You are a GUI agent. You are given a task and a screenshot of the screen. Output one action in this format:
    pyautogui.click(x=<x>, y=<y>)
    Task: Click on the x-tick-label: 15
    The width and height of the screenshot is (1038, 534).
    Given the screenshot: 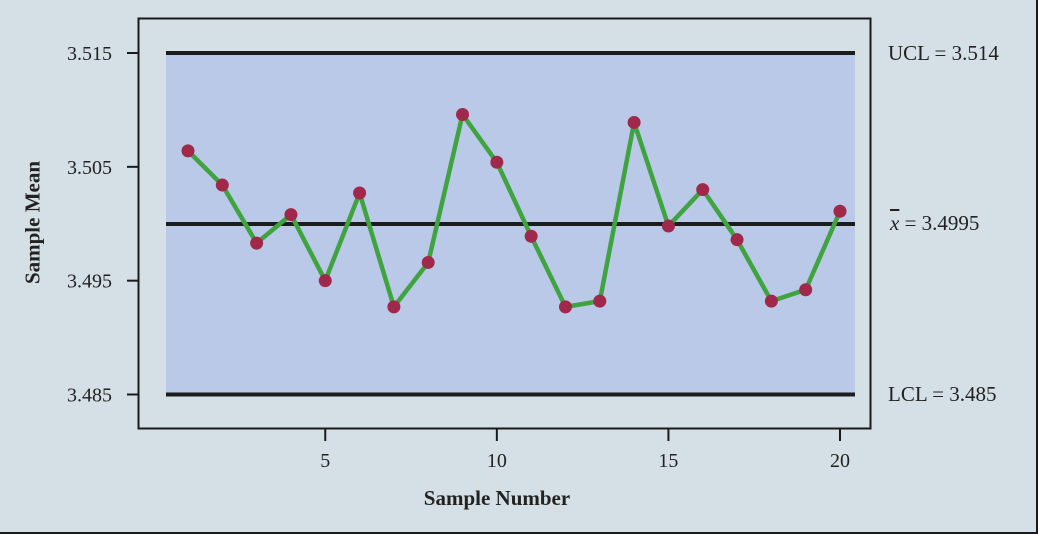 What is the action you would take?
    pyautogui.click(x=668, y=461)
    